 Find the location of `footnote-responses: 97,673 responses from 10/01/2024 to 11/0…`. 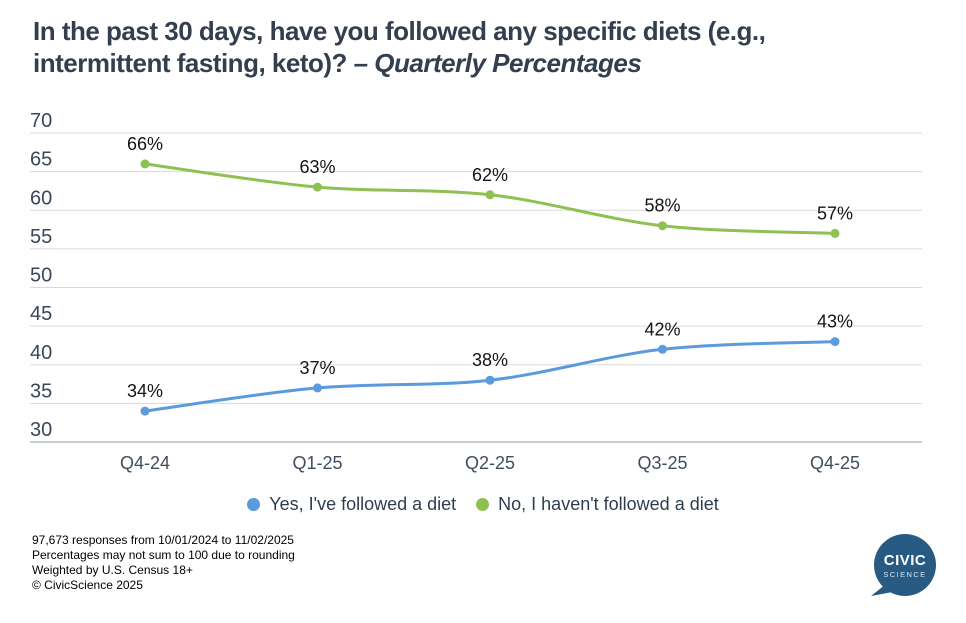

footnote-responses: 97,673 responses from 10/01/2024 to 11/0… is located at coordinates (163, 540).